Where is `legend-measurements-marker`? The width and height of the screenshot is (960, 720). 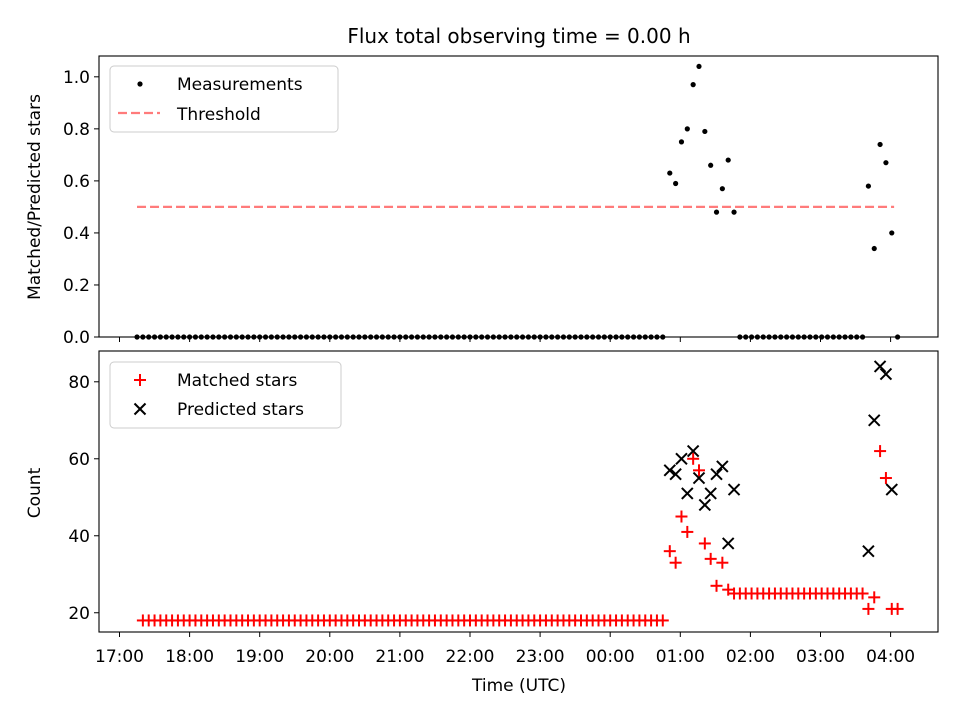
legend-measurements-marker is located at coordinates (140, 84).